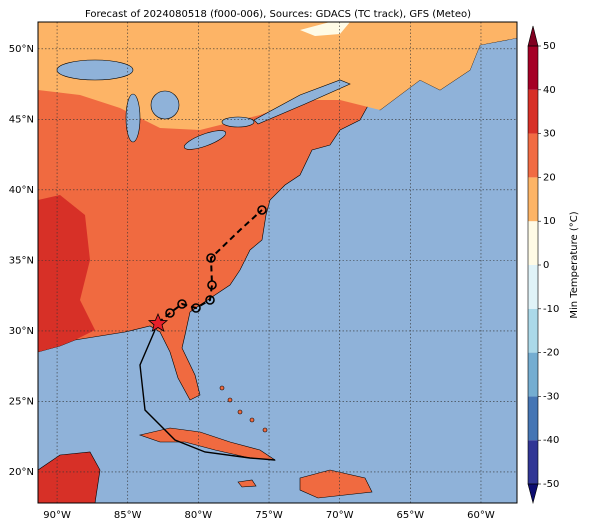 The image size is (592, 528). What do you see at coordinates (551, 440) in the screenshot?
I see `colorbar-tick-label: -40` at bounding box center [551, 440].